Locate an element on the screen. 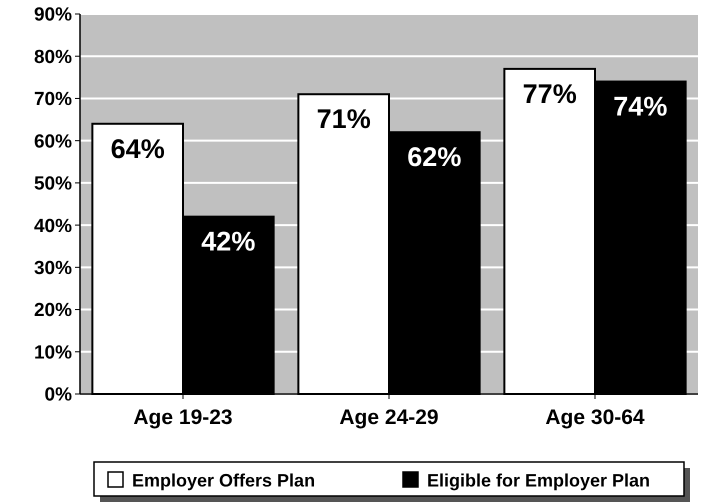  x-tick-label: Age 19-23 is located at coordinates (183, 417).